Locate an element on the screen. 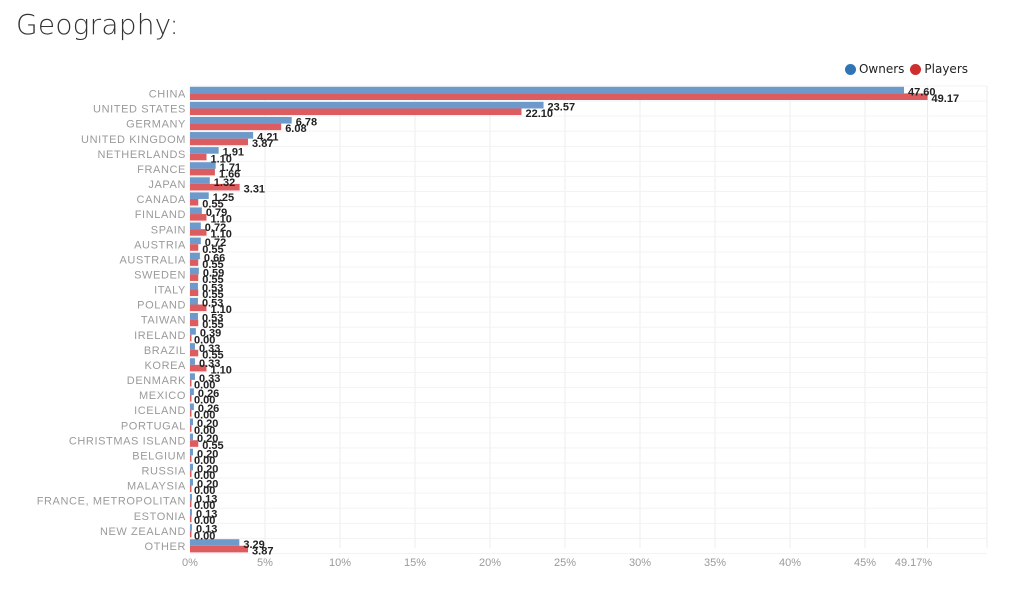  value-label-owners: 0.72 is located at coordinates (215, 228).